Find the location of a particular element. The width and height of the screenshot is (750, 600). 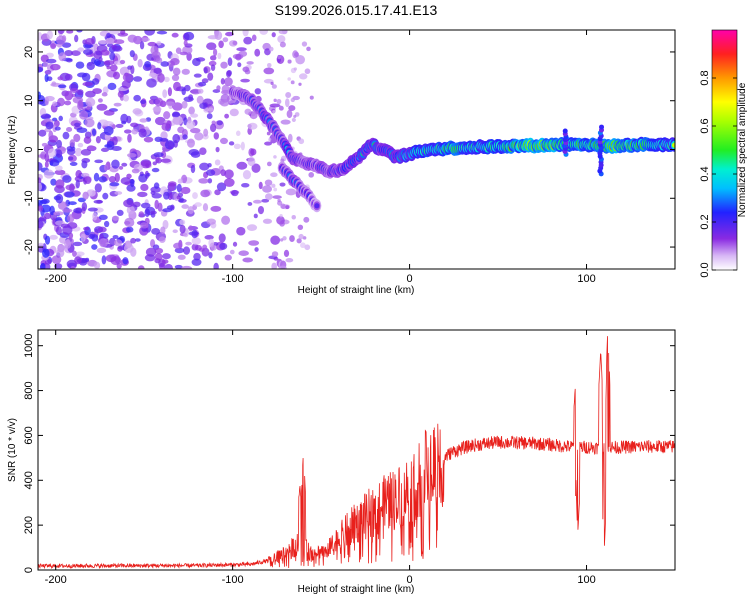

colorbar-ticks: 0.0 0.2 0.4 0.6 0.8 is located at coordinates (718, 174).